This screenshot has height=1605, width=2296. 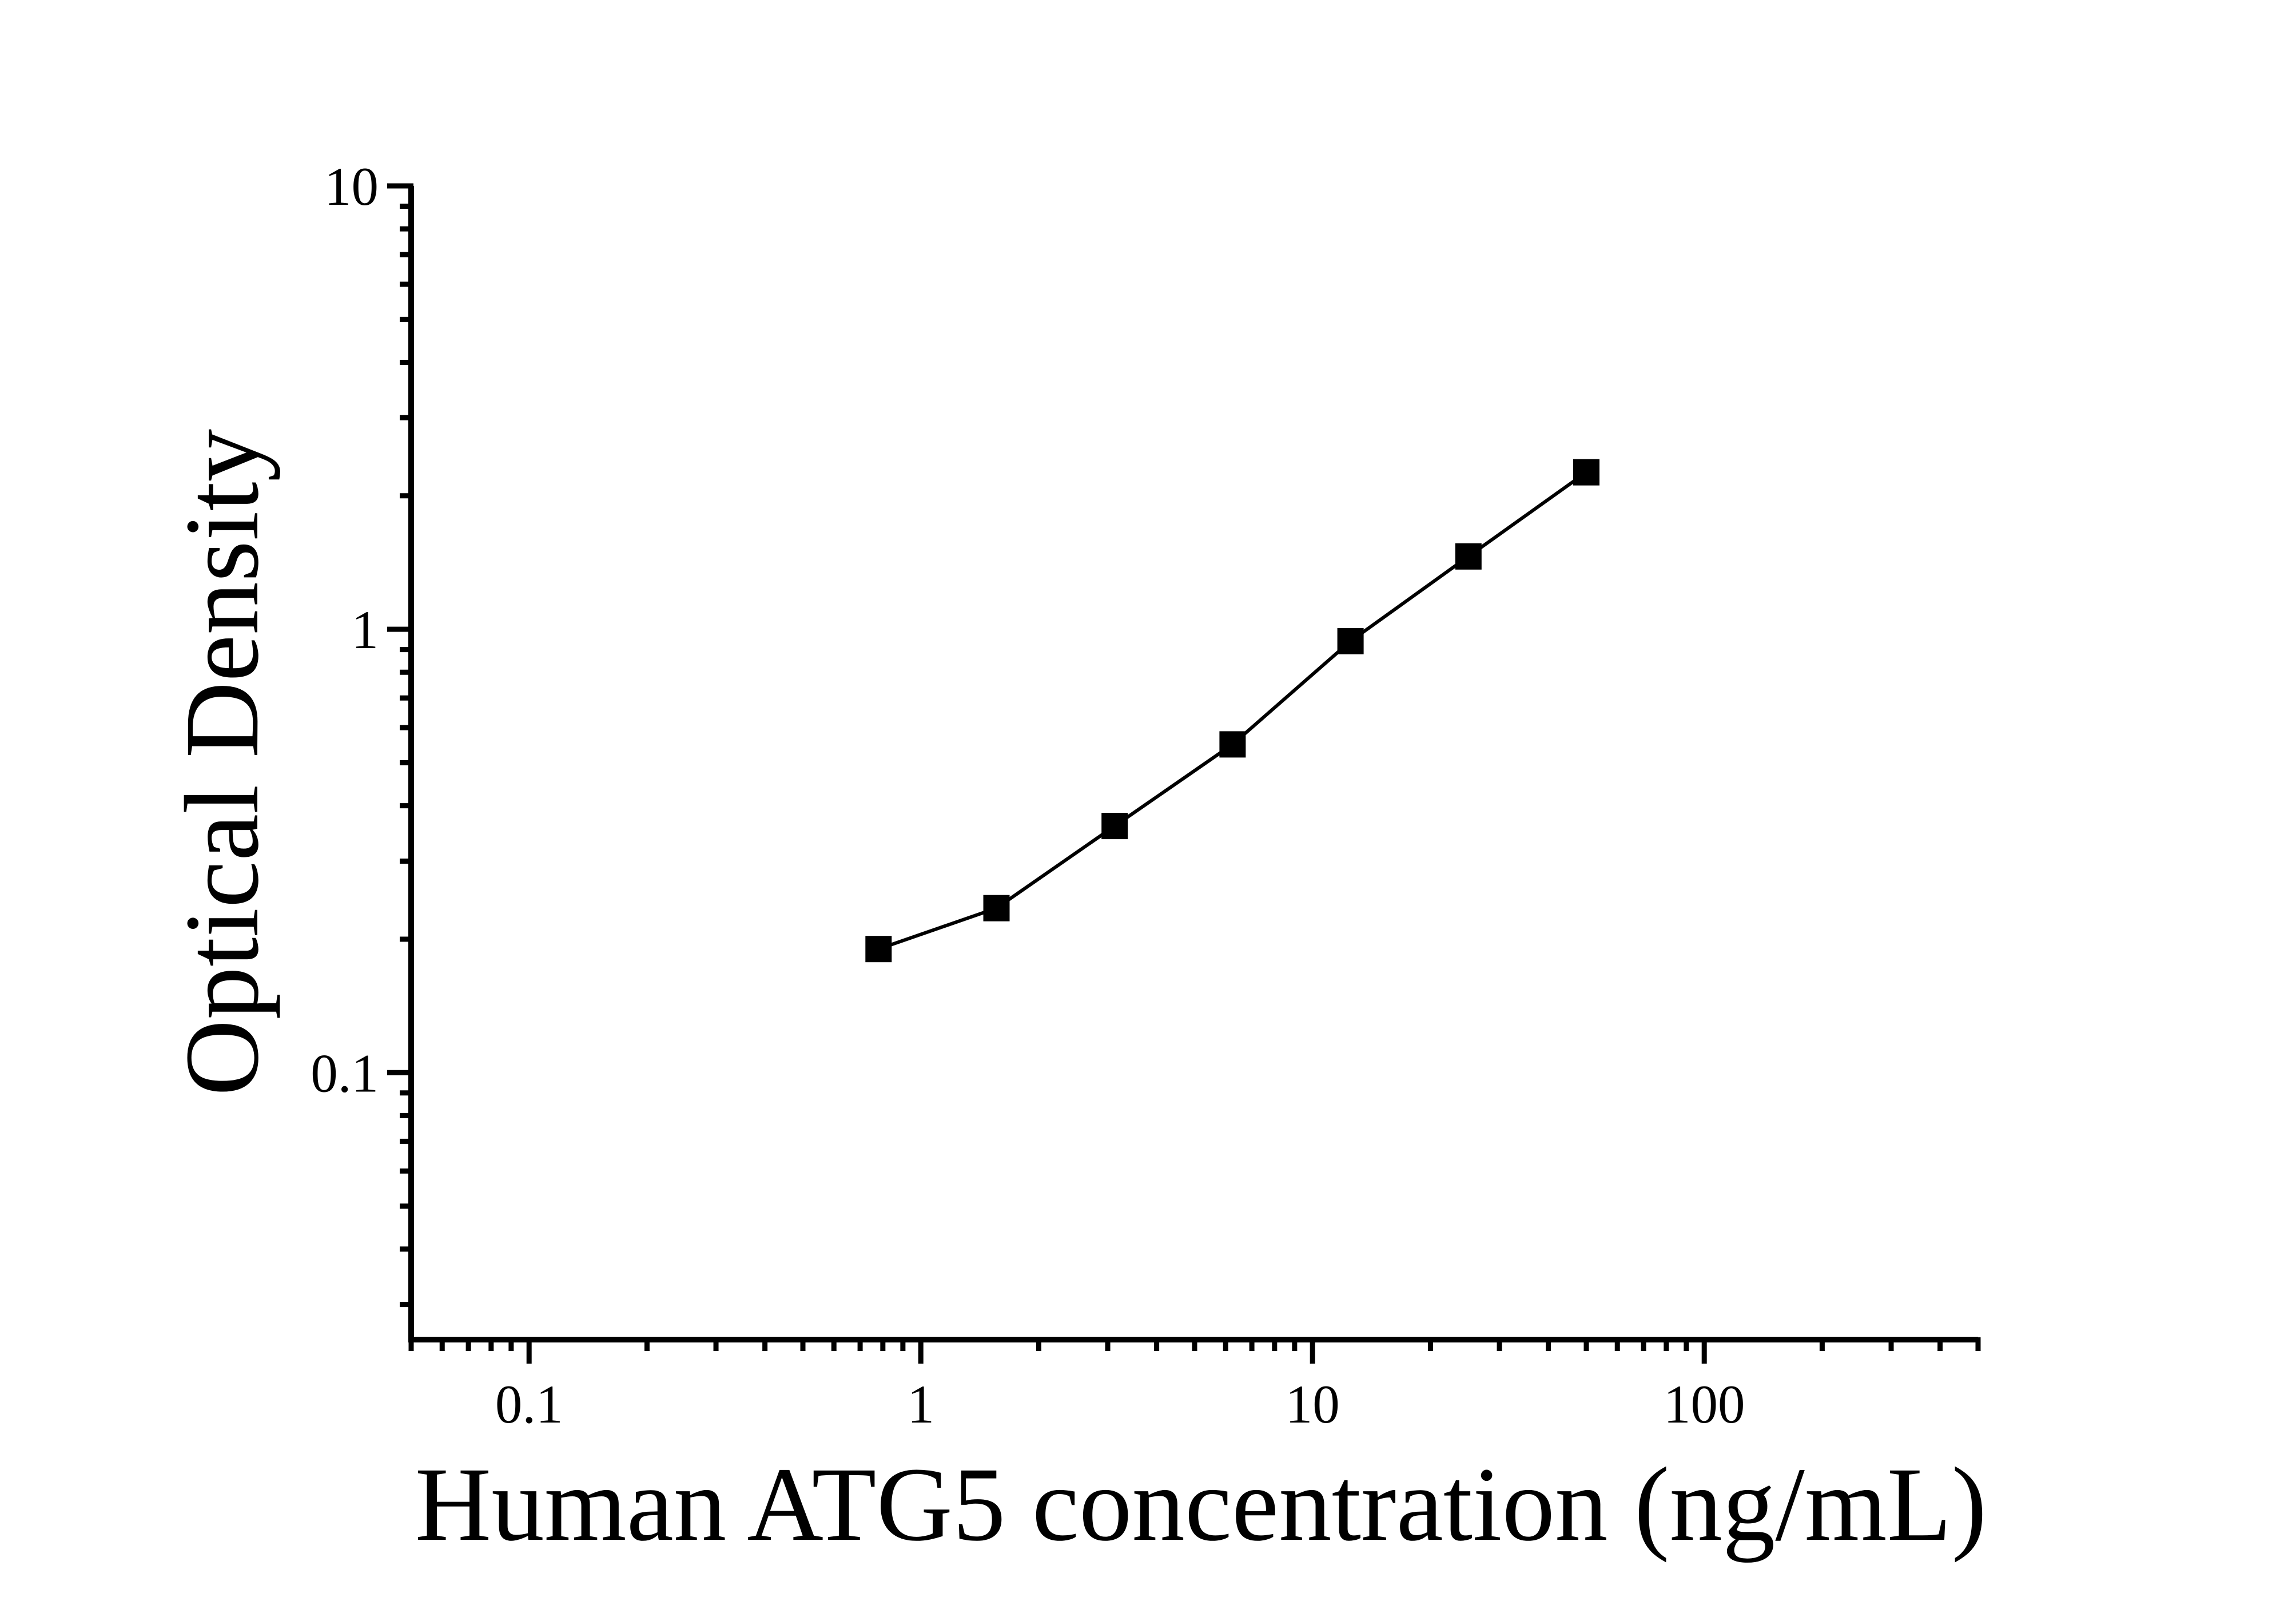 I want to click on y-axis-ticks, so click(x=400, y=745).